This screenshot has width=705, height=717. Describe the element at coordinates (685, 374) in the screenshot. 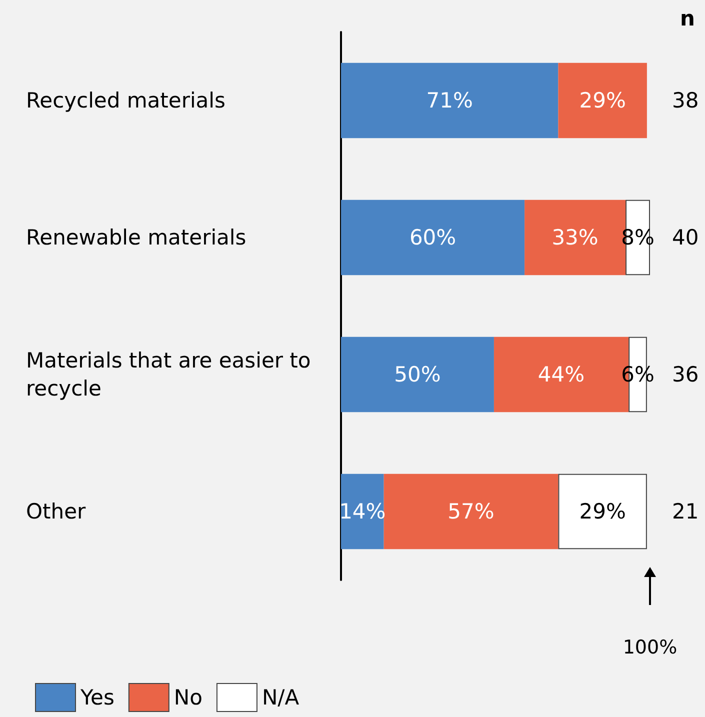

I see `text: 36` at that location.